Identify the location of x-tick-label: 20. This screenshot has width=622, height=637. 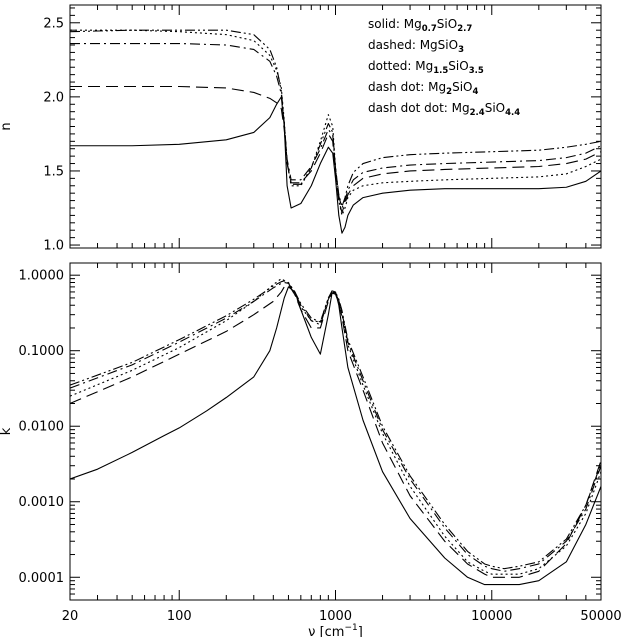
(70, 616).